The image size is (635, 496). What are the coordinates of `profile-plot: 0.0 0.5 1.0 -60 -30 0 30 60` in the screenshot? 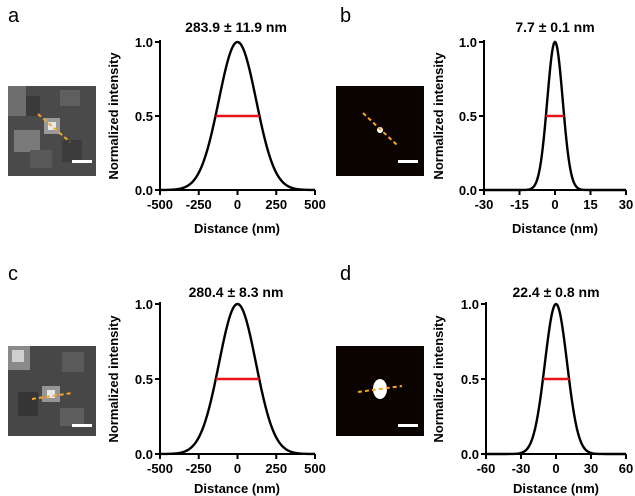 It's located at (547, 386).